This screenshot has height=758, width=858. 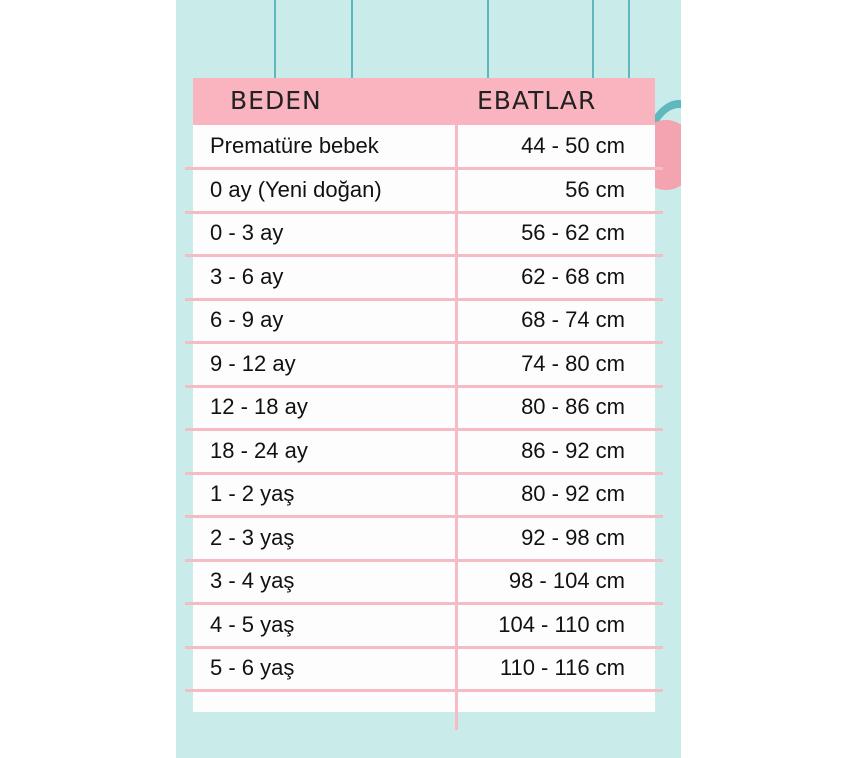 I want to click on measure-cell: 98 - 104 cm, so click(x=566, y=580).